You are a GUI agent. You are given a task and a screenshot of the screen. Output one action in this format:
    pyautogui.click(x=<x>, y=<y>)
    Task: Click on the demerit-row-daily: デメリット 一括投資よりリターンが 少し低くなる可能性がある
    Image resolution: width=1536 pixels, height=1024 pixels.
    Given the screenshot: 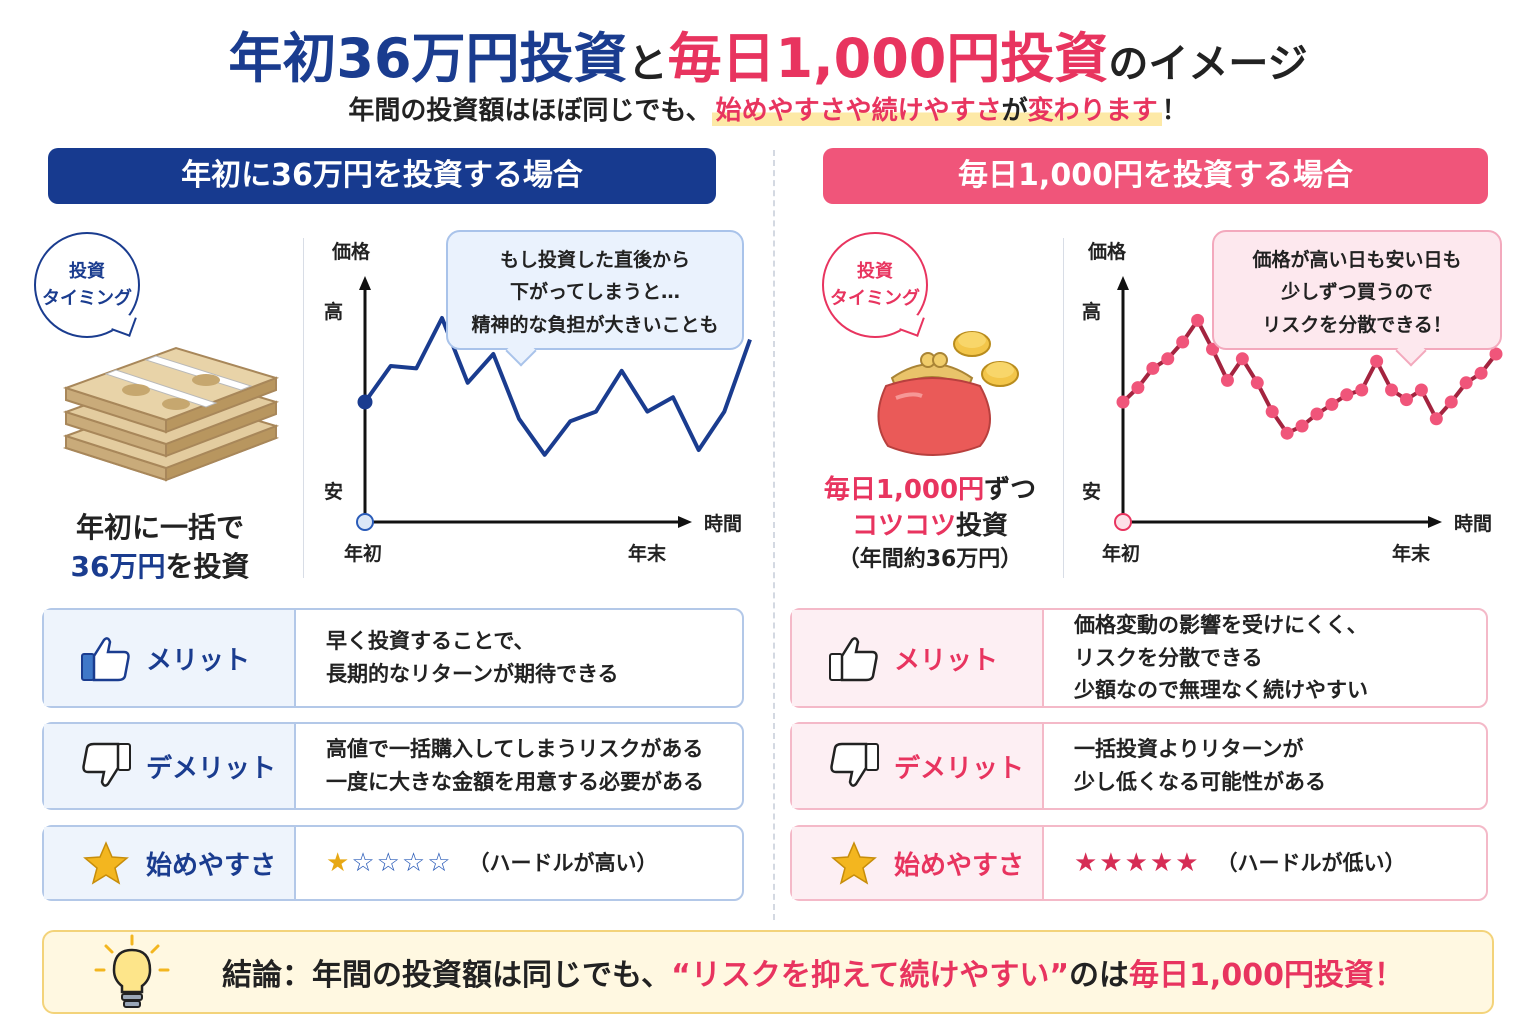 What is the action you would take?
    pyautogui.click(x=1139, y=766)
    